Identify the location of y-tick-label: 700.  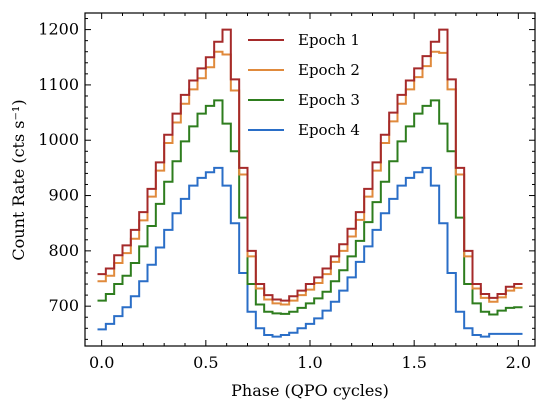
(63, 305).